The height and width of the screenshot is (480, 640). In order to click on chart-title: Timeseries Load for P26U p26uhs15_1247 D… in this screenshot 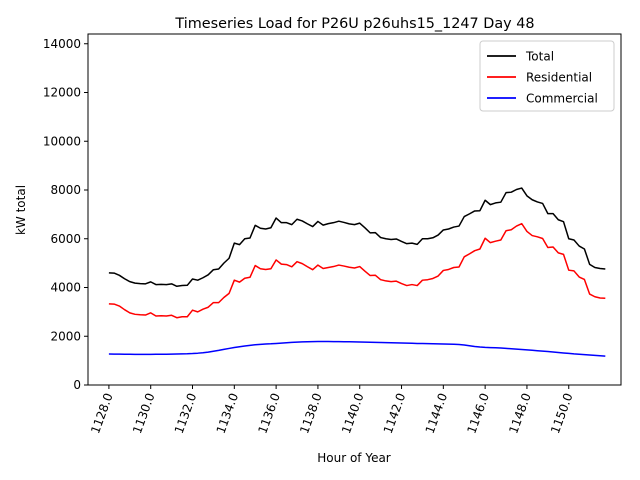, I will do `click(354, 24)`.